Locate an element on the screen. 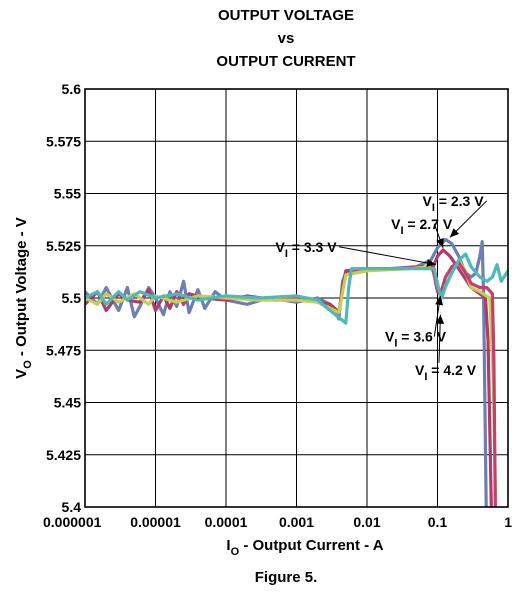 The image size is (528, 603). x-tick-label: 0.0001 is located at coordinates (226, 522).